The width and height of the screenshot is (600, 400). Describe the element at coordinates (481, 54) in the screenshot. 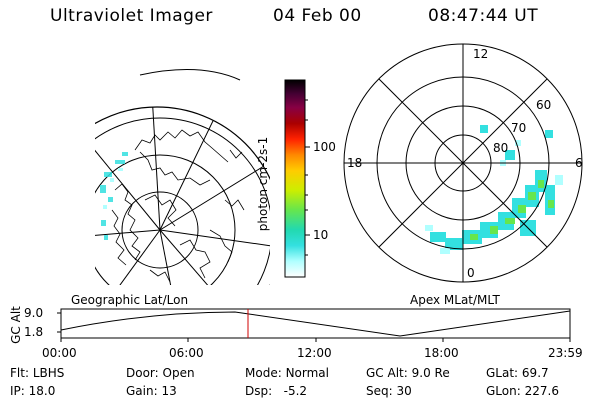

I see `mlt-label-12: 12` at that location.